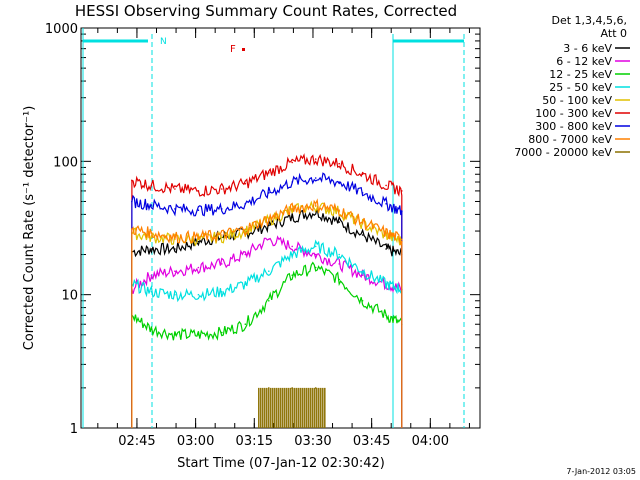 This screenshot has height=480, width=640. What do you see at coordinates (61, 29) in the screenshot?
I see `y-tick-label: 1000` at bounding box center [61, 29].